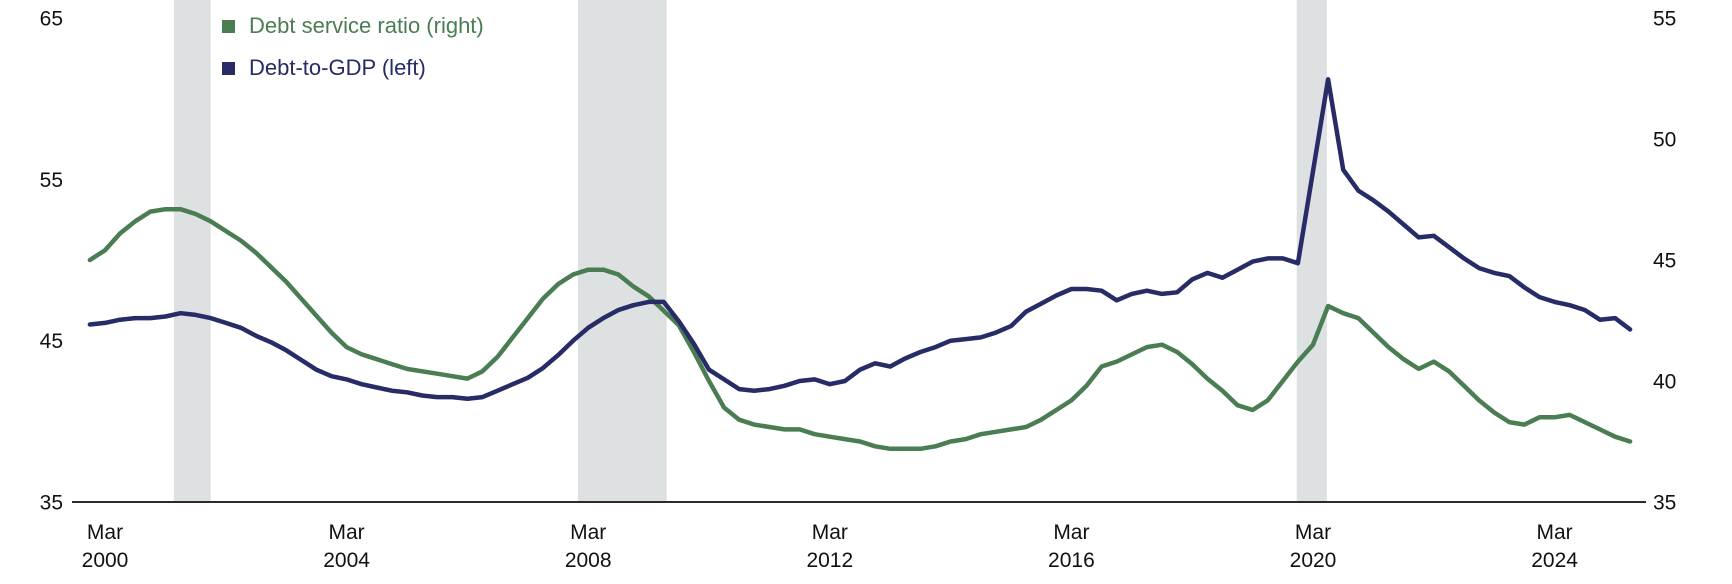 This screenshot has width=1732, height=584. I want to click on left-axis-tick-label: 45, so click(51, 341).